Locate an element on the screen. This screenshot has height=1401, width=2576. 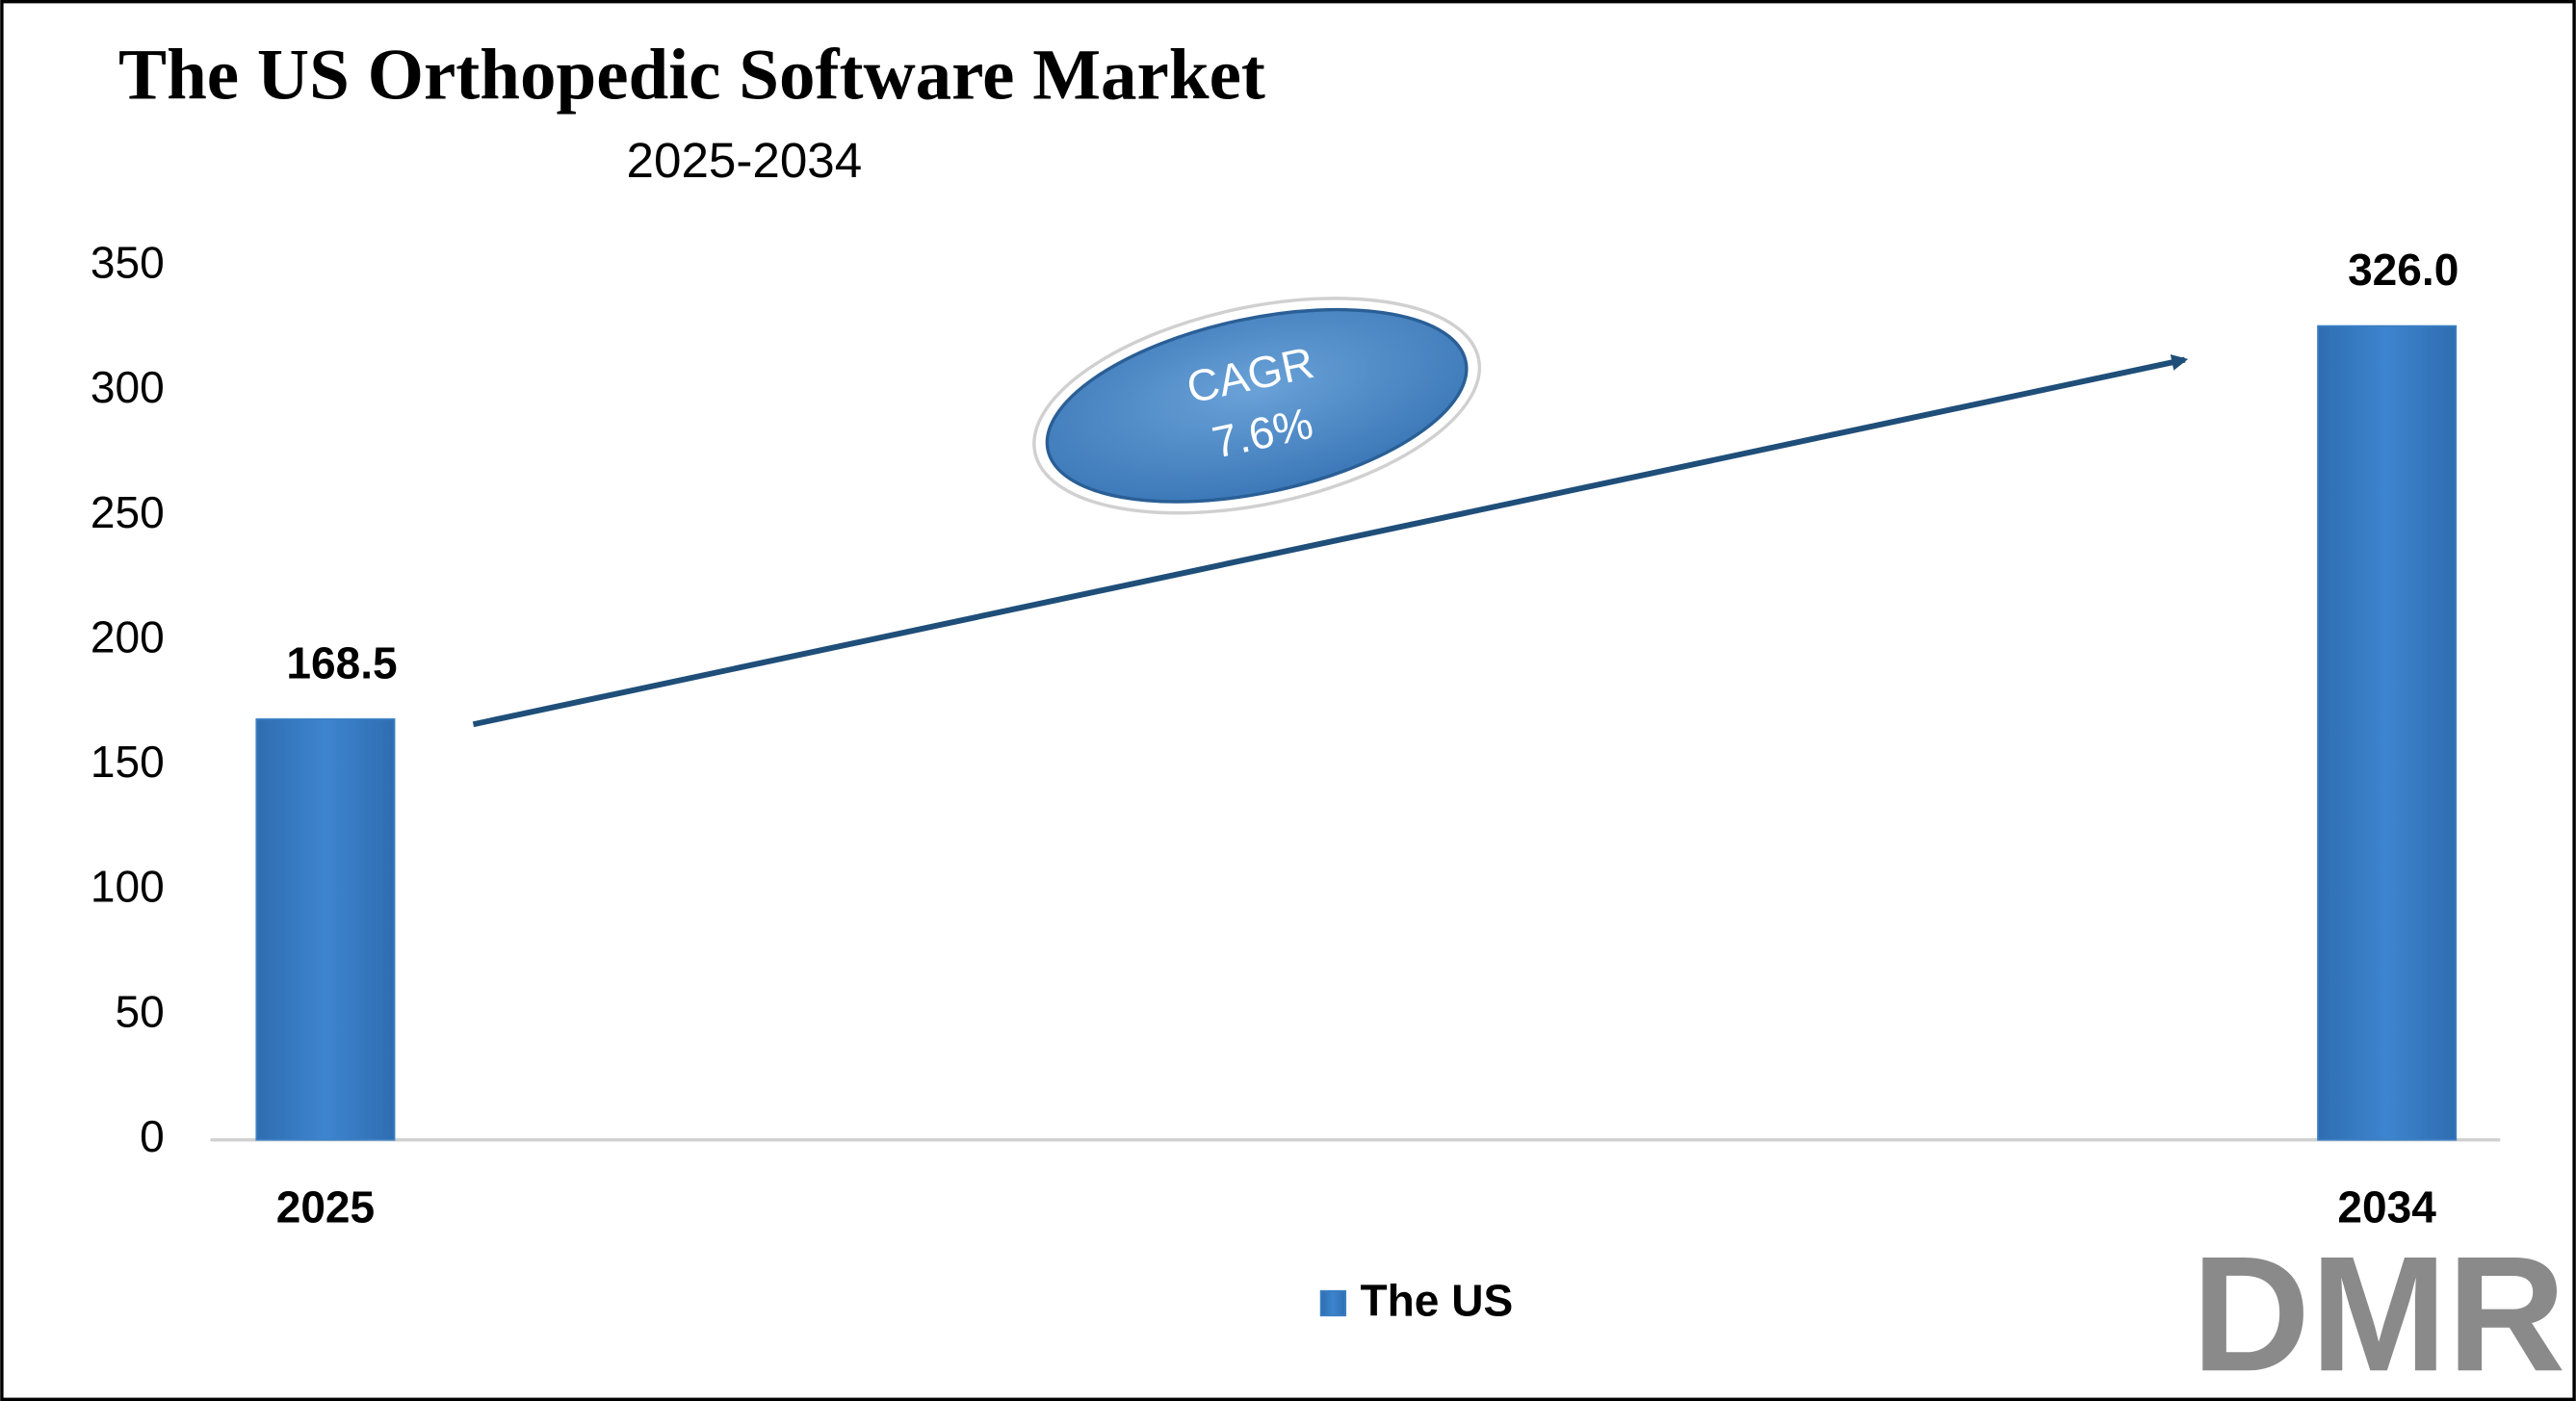
chart-subtitle: 2025-2034 is located at coordinates (745, 160).